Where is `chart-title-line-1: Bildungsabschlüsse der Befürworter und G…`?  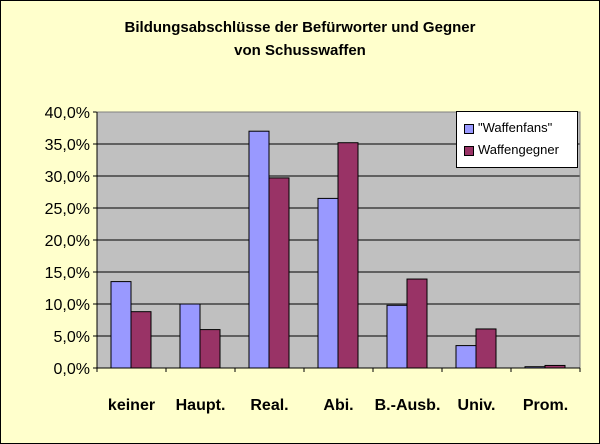
chart-title-line-1: Bildungsabschlüsse der Befürworter und G… is located at coordinates (300, 27).